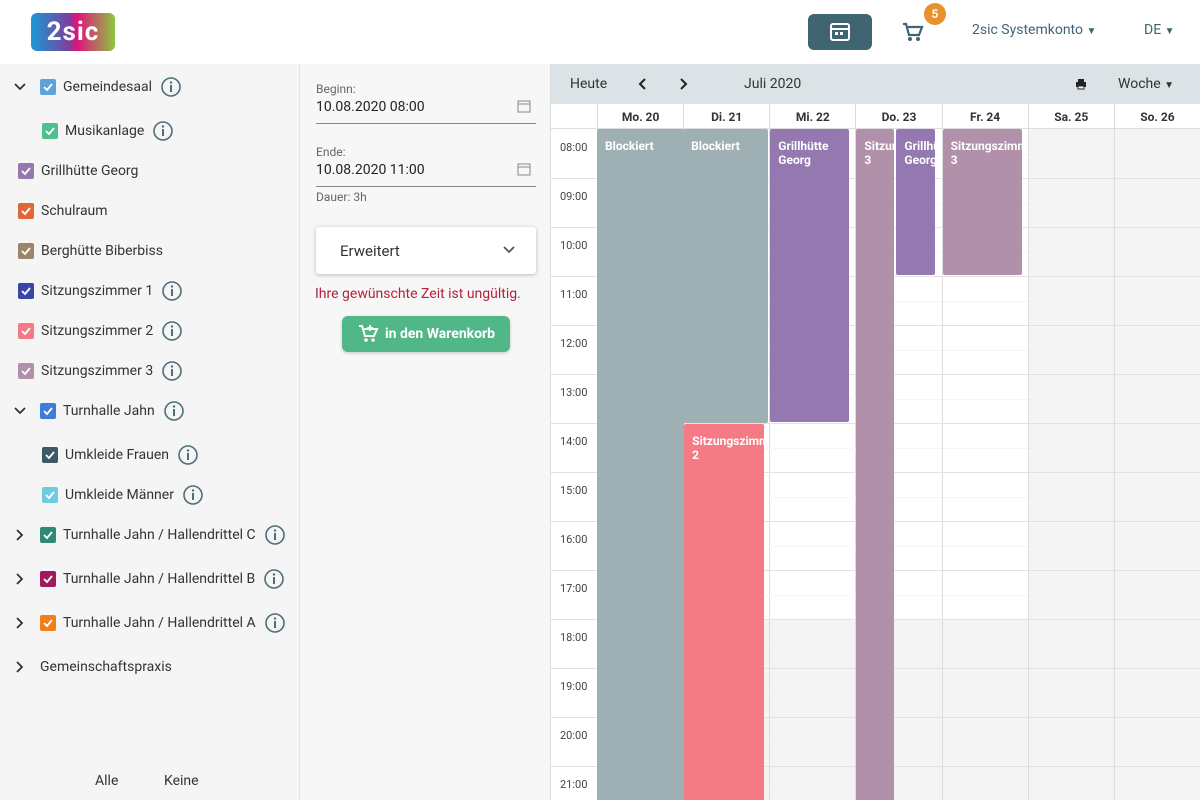 Image resolution: width=1200 pixels, height=800 pixels. I want to click on resource-item: Sitzungszimmer 1, so click(100, 291).